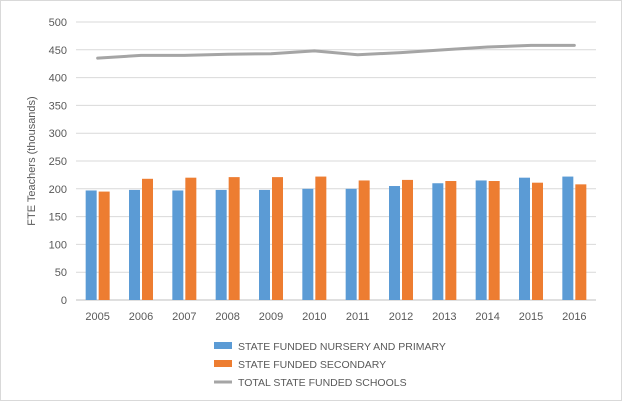 This screenshot has height=401, width=622. What do you see at coordinates (351, 244) in the screenshot?
I see `bar-state-funded-nursery-and-primary-2011` at bounding box center [351, 244].